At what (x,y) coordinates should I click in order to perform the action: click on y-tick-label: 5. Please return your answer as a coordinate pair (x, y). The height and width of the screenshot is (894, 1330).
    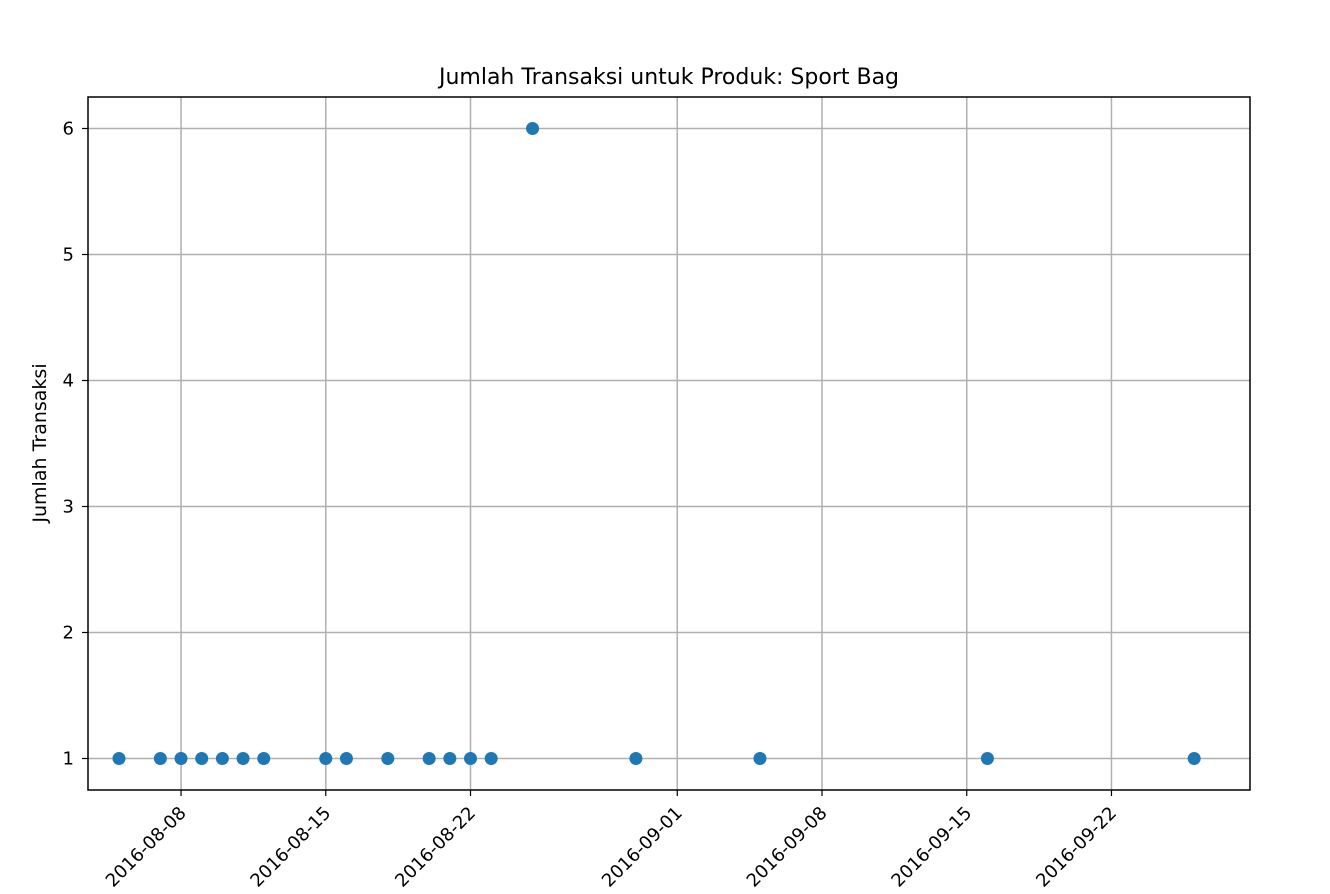
    Looking at the image, I should click on (68, 255).